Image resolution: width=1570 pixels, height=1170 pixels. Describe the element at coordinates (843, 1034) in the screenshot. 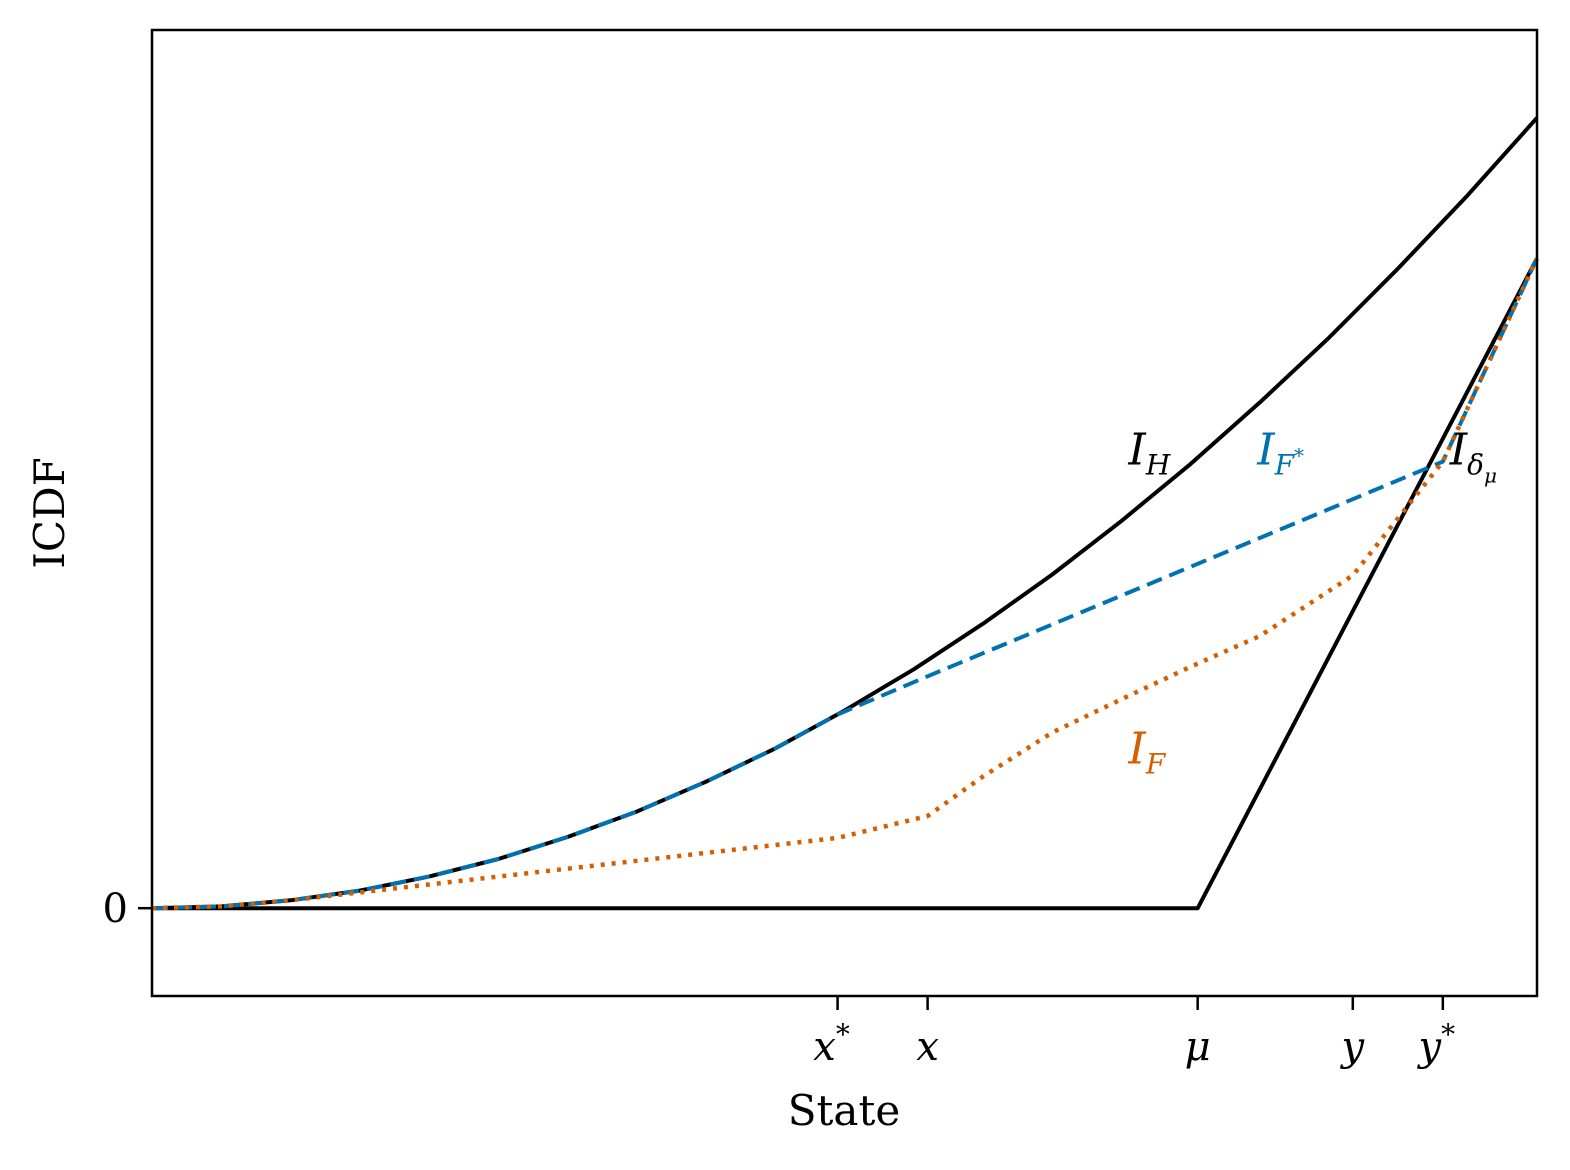

I see `x-tick-label-sup-0: *` at that location.